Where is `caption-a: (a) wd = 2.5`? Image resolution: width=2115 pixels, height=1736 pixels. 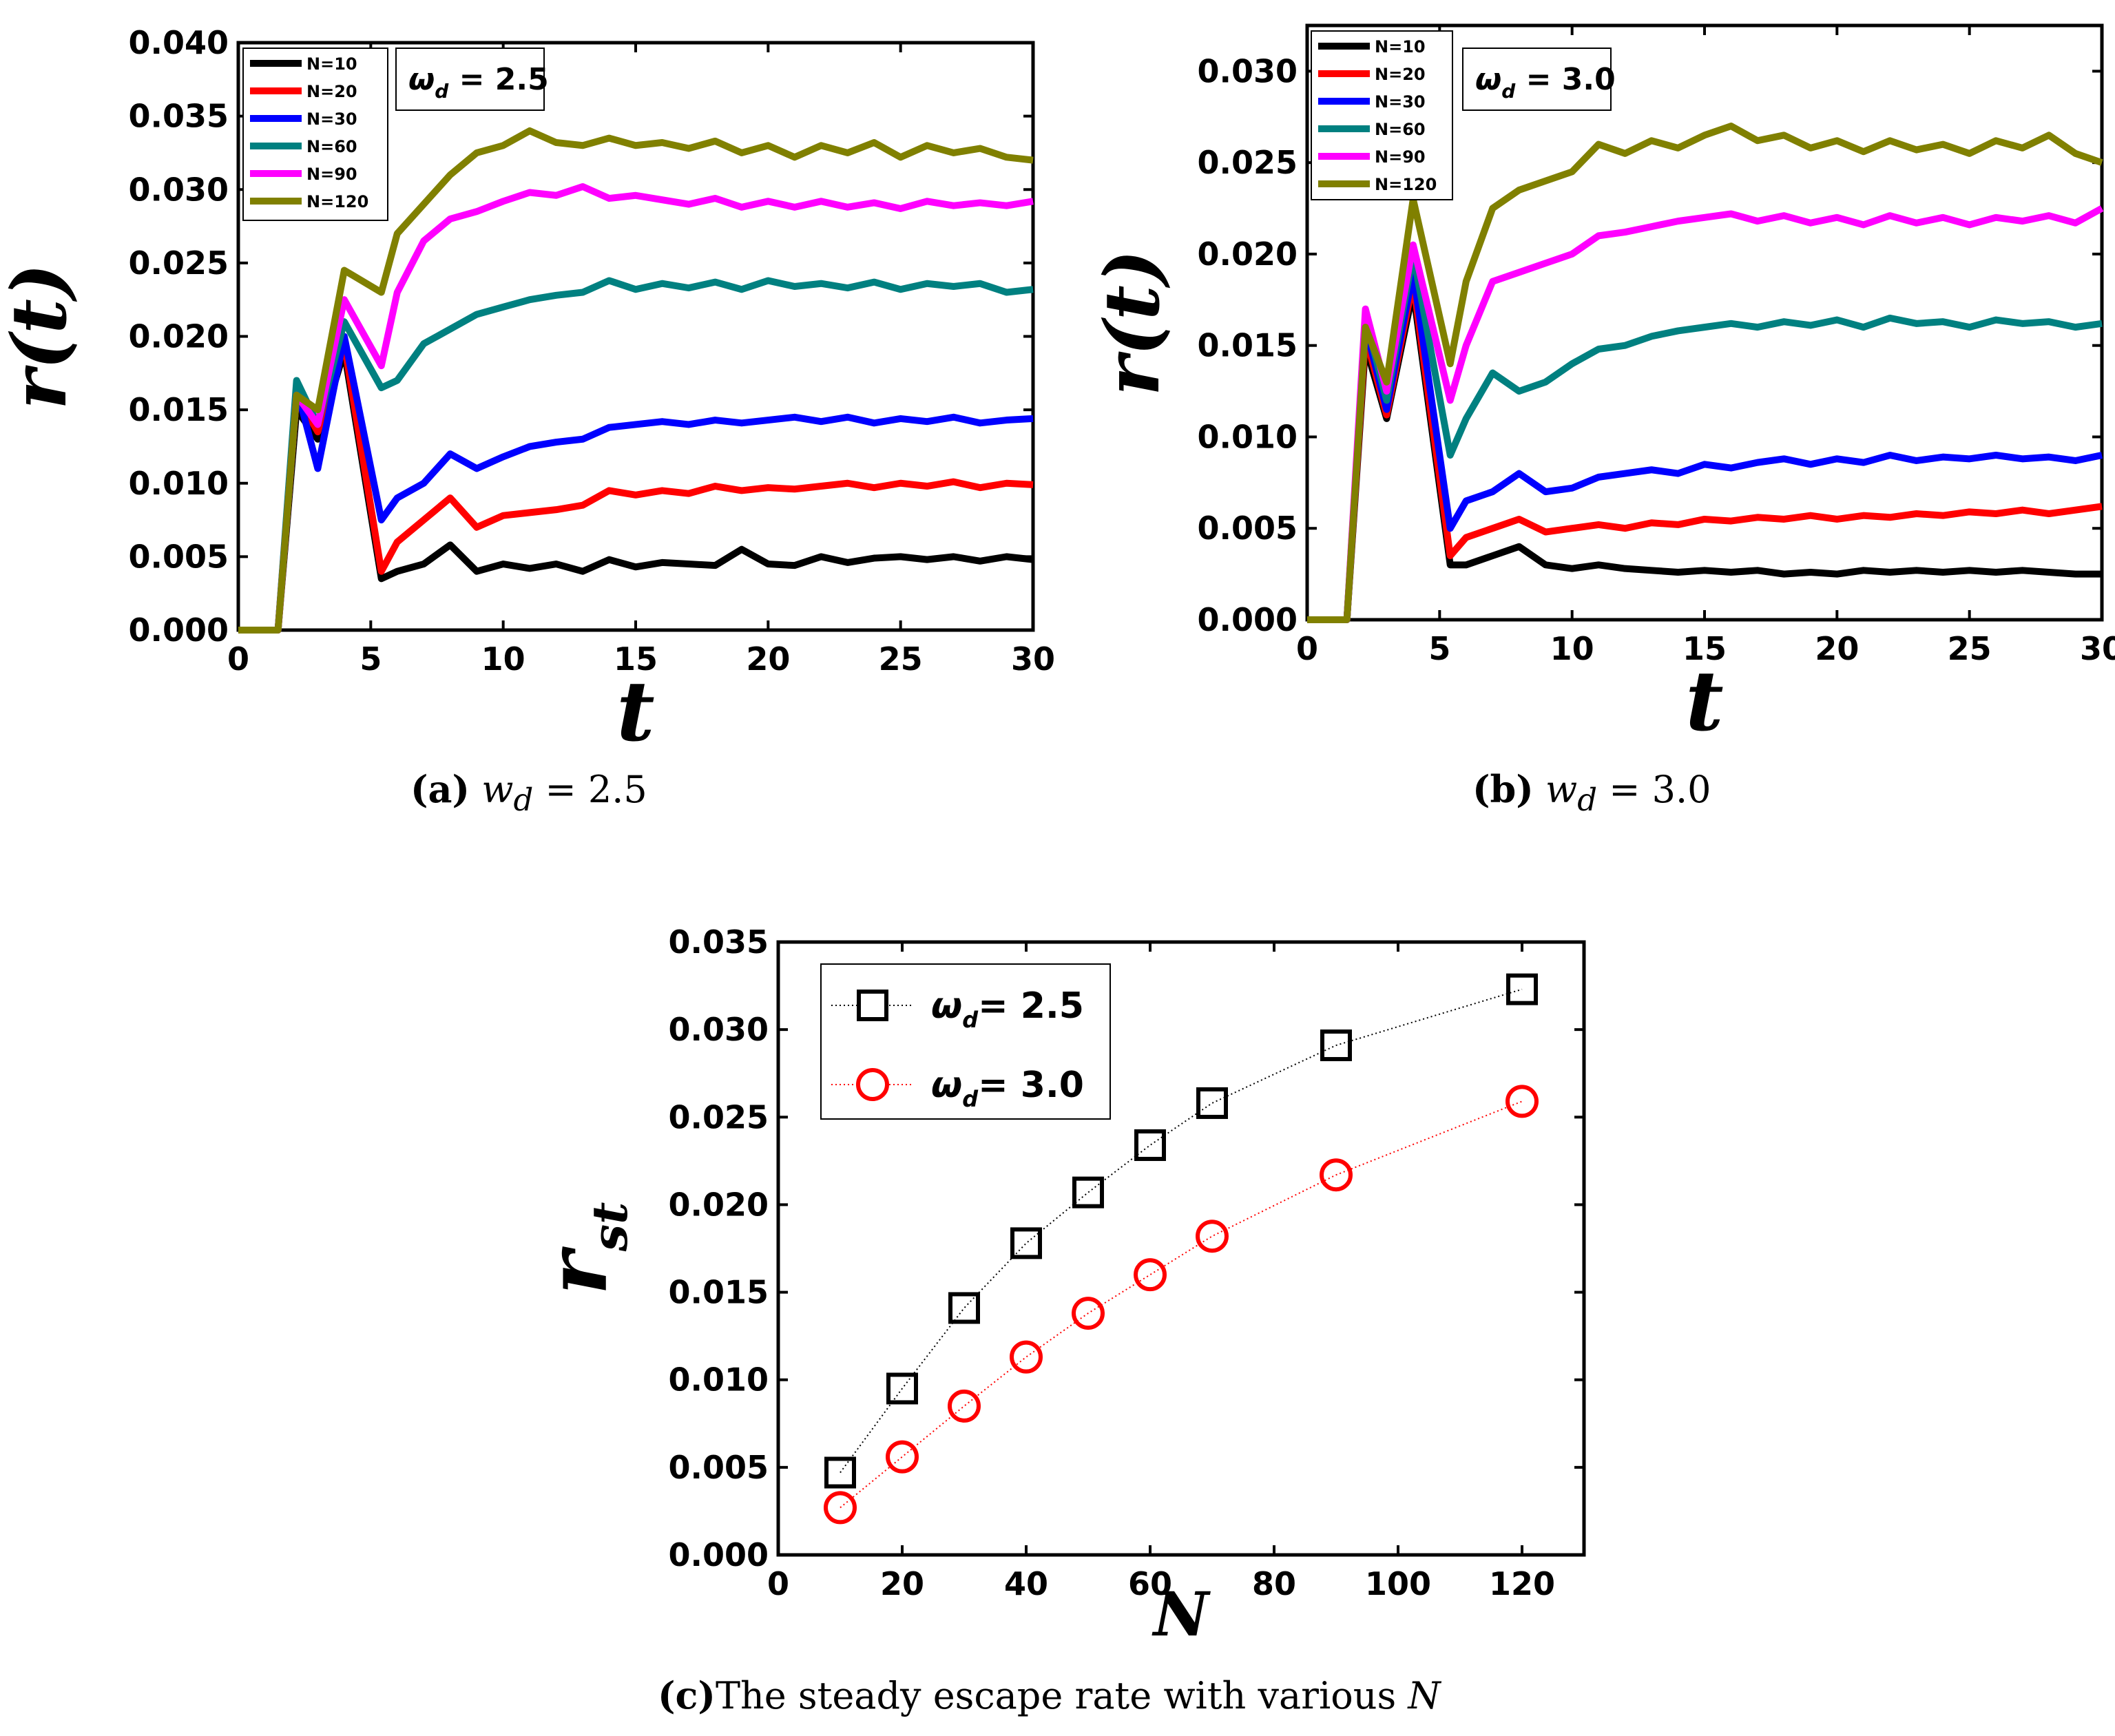 caption-a: (a) wd = 2.5 is located at coordinates (528, 792).